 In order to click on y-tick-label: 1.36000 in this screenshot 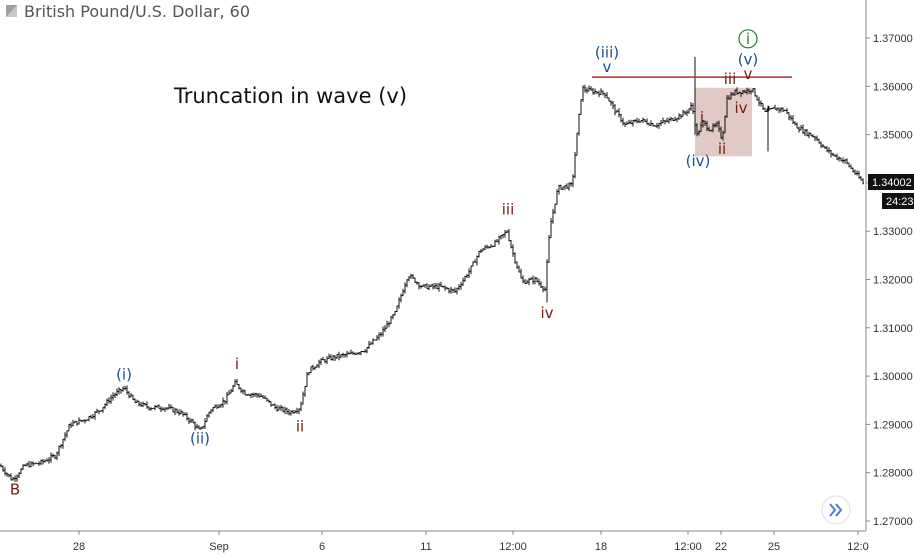, I will do `click(893, 87)`.